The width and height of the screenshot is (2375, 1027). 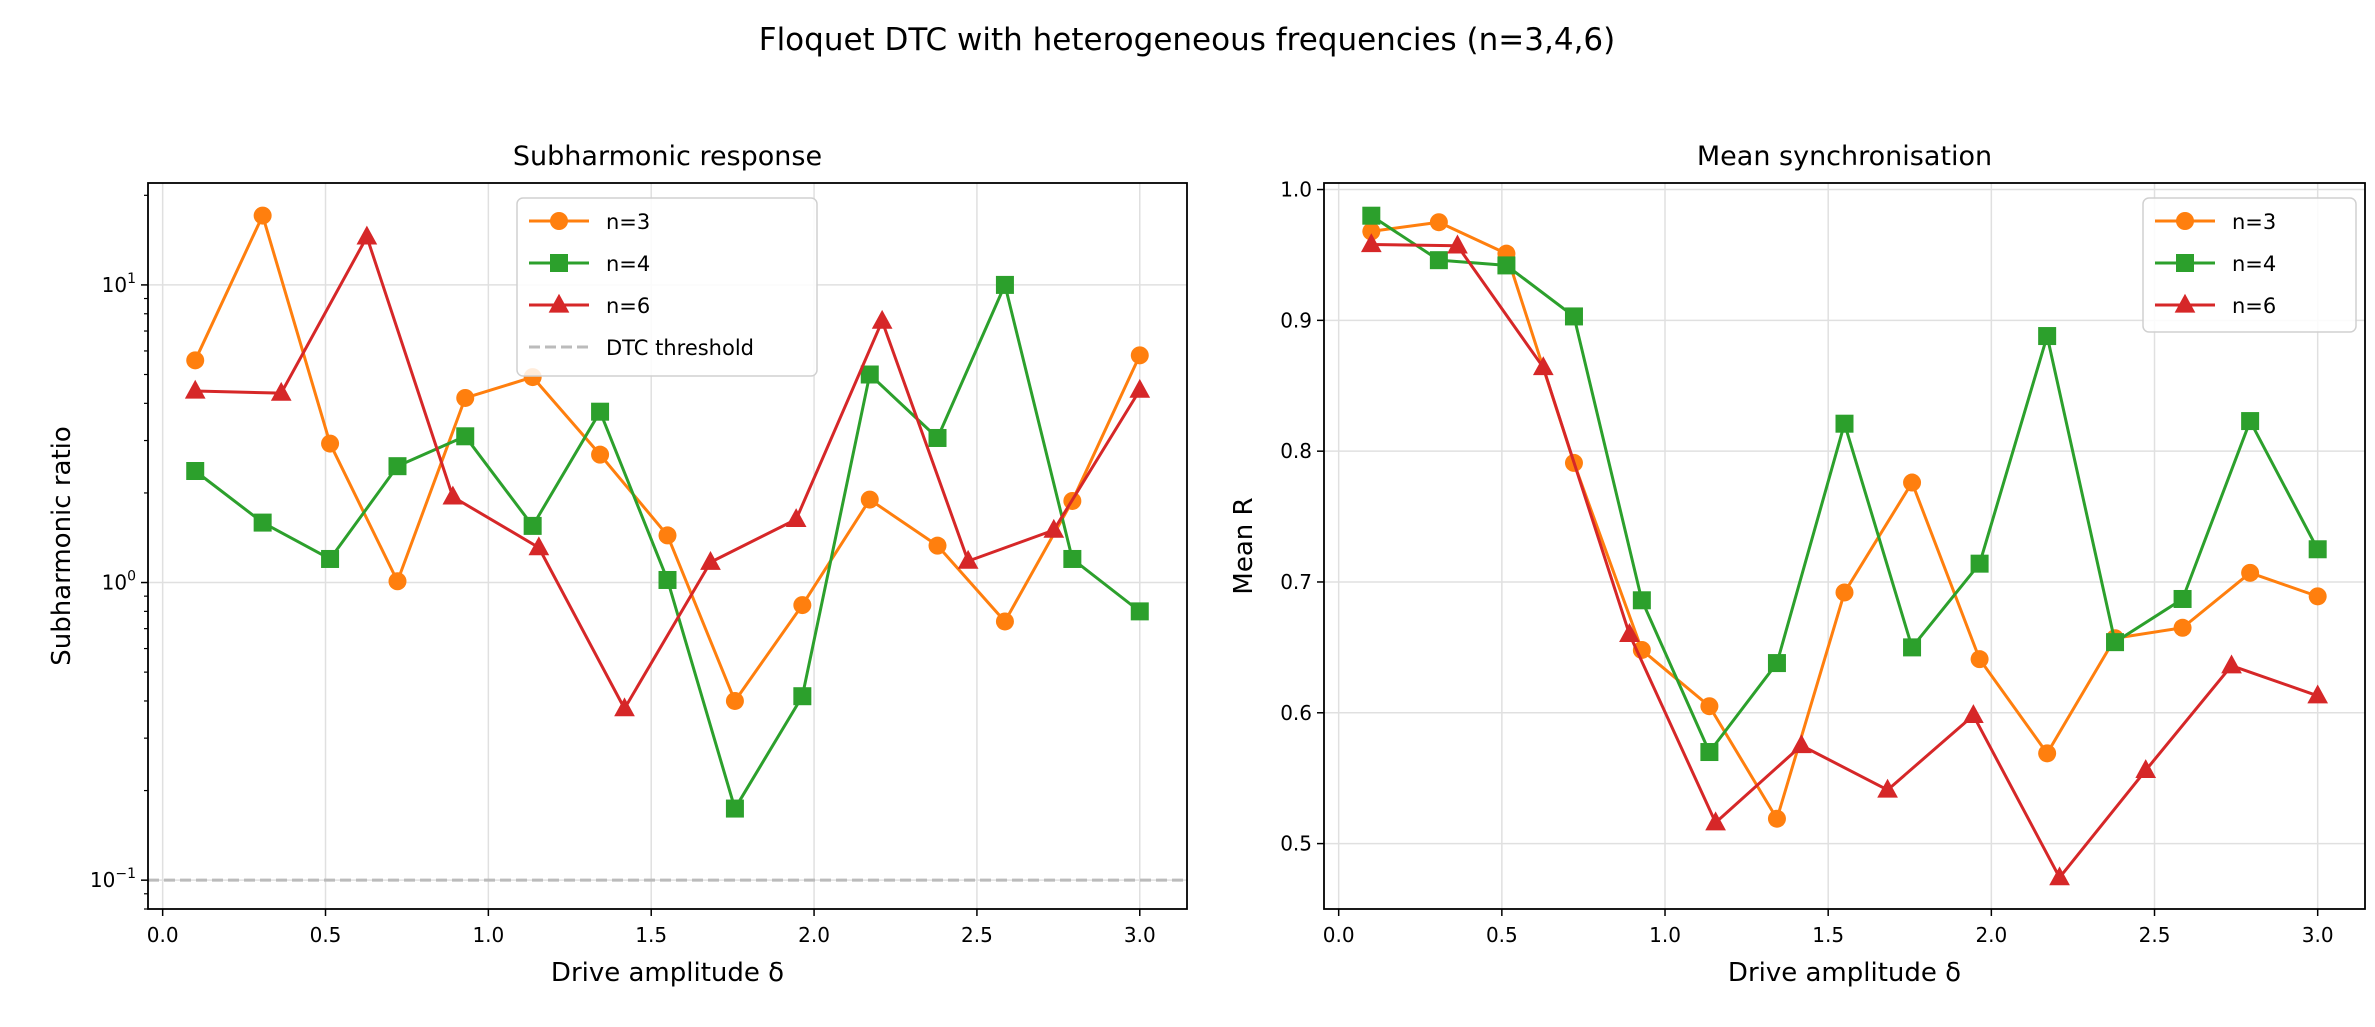 I want to click on x-tick-label: 1.0, so click(x=1665, y=935).